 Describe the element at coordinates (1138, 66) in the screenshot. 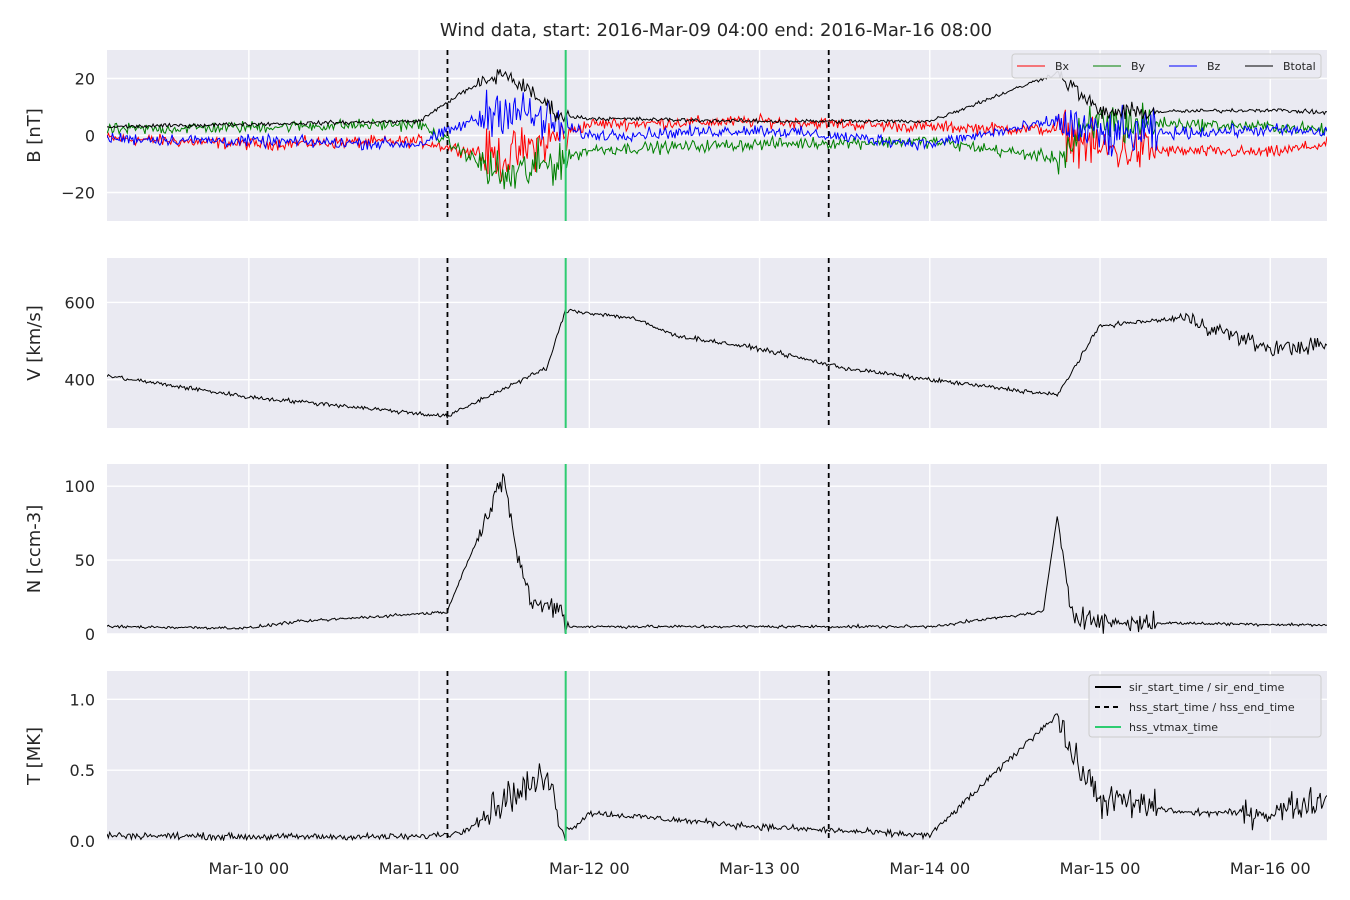

I see `legend-label-by: By` at that location.